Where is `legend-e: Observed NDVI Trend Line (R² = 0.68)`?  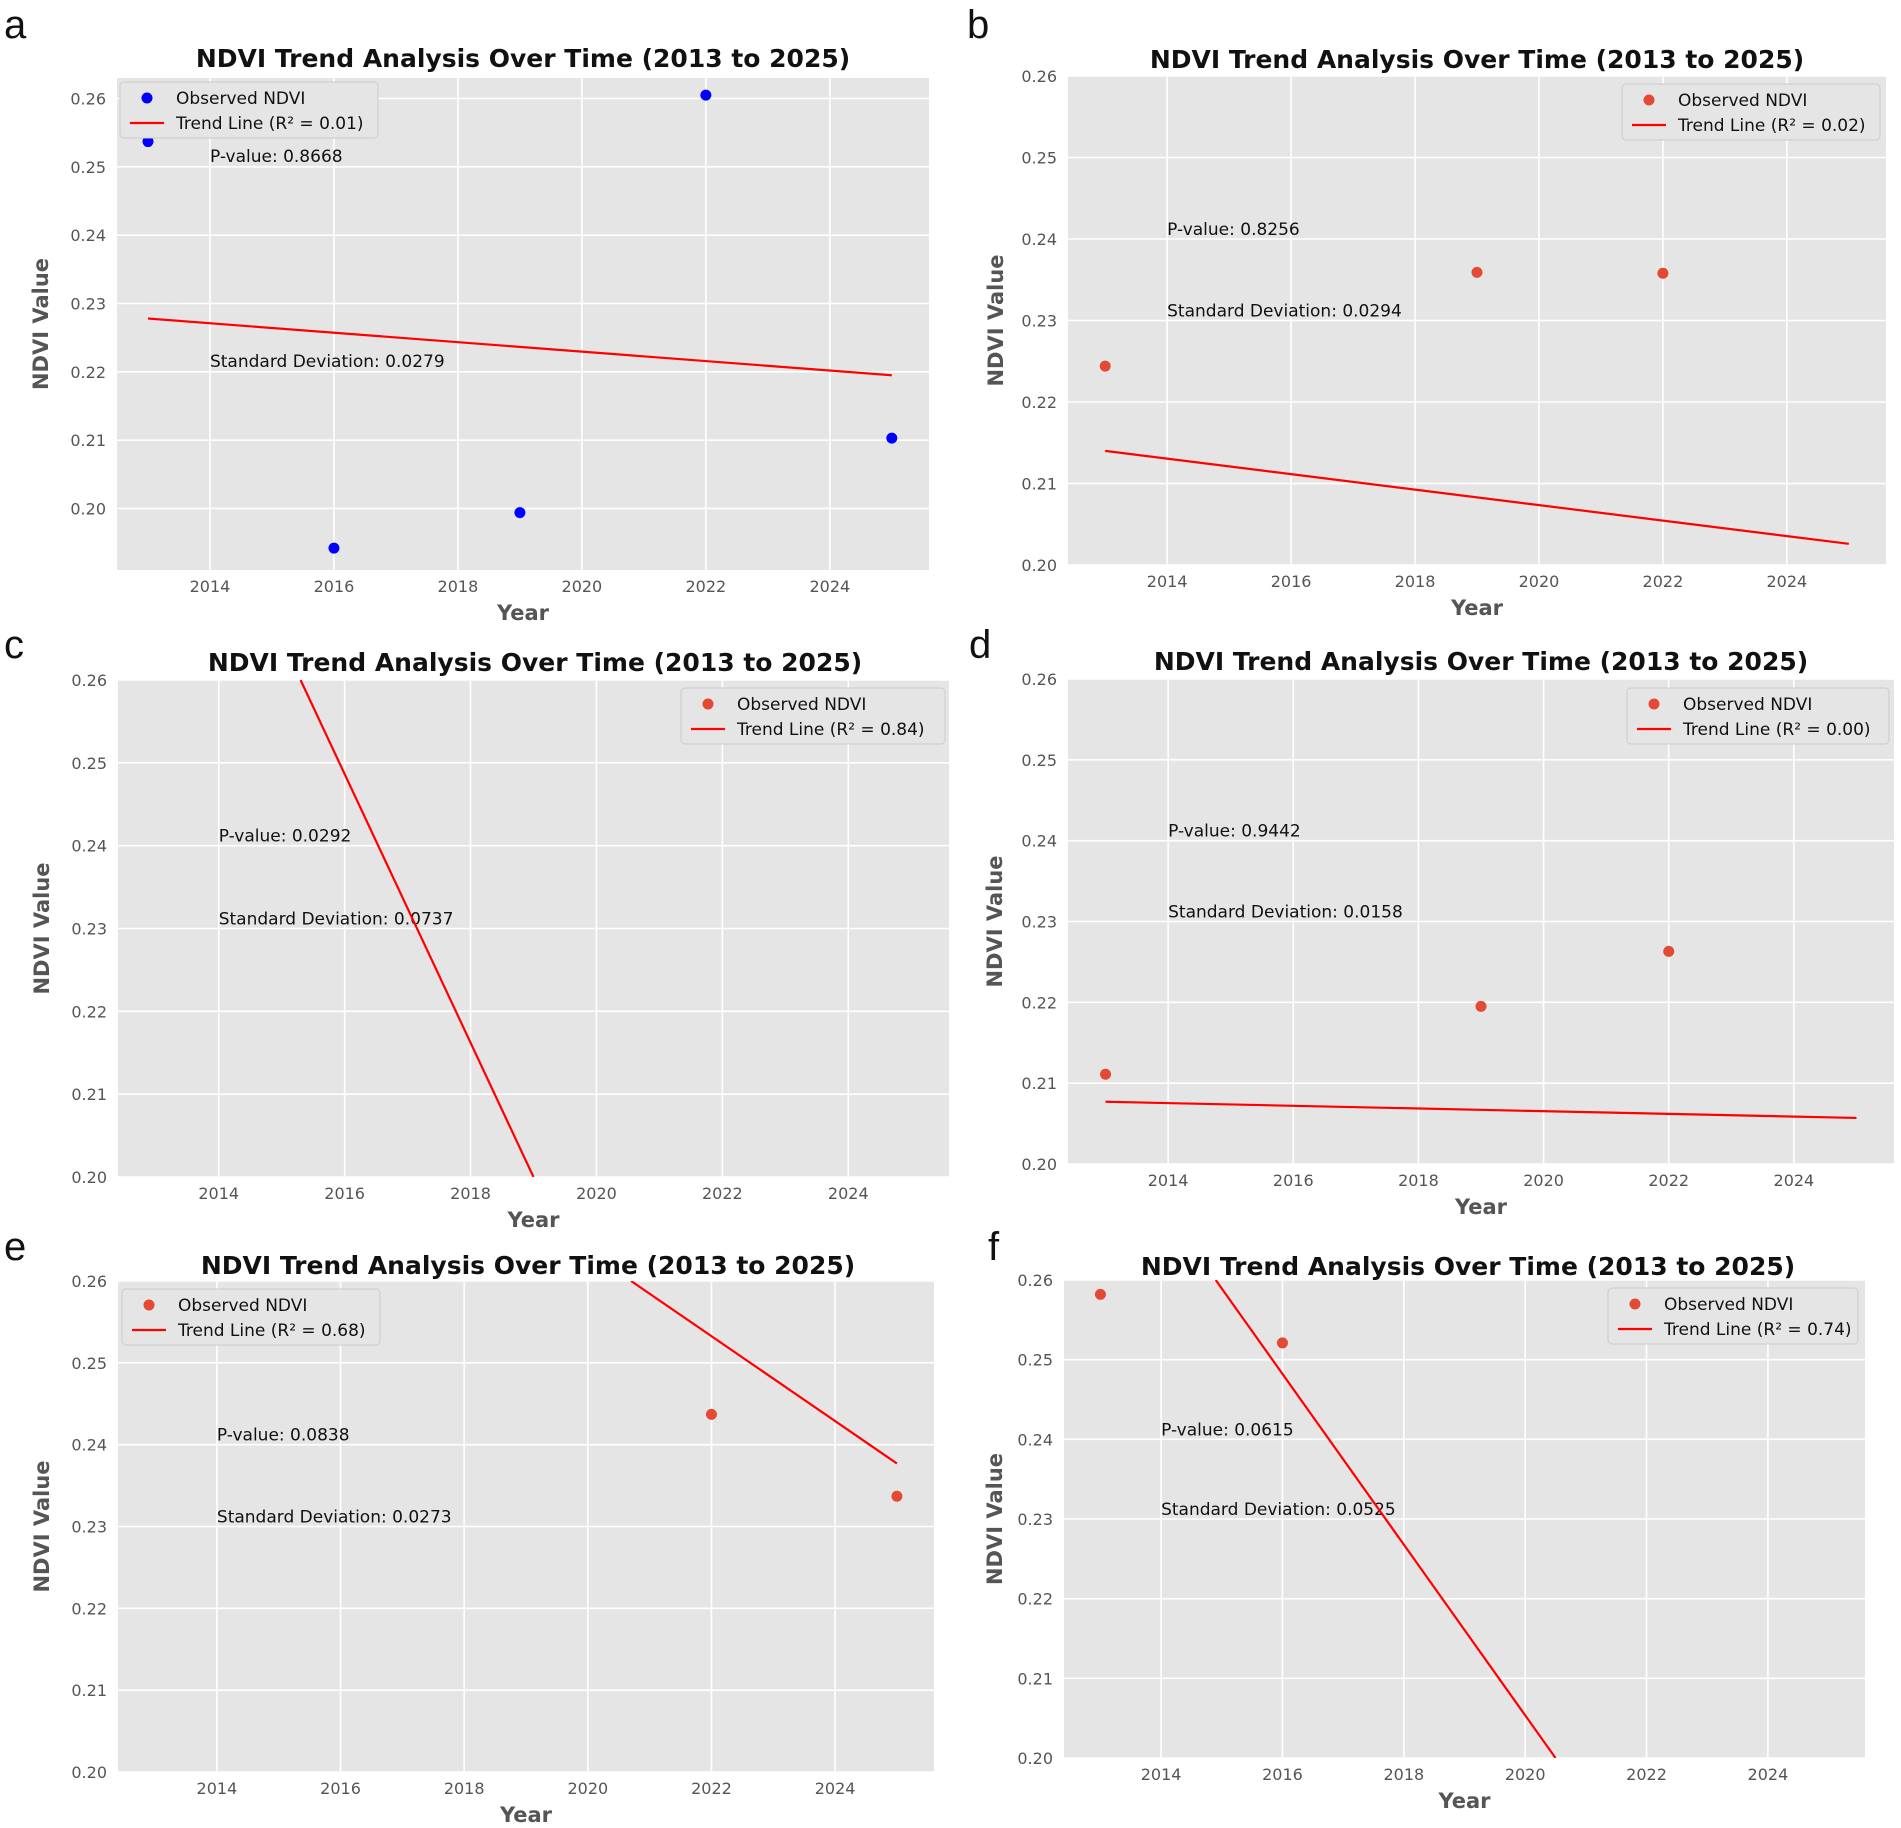 legend-e: Observed NDVI Trend Line (R² = 0.68) is located at coordinates (251, 1317).